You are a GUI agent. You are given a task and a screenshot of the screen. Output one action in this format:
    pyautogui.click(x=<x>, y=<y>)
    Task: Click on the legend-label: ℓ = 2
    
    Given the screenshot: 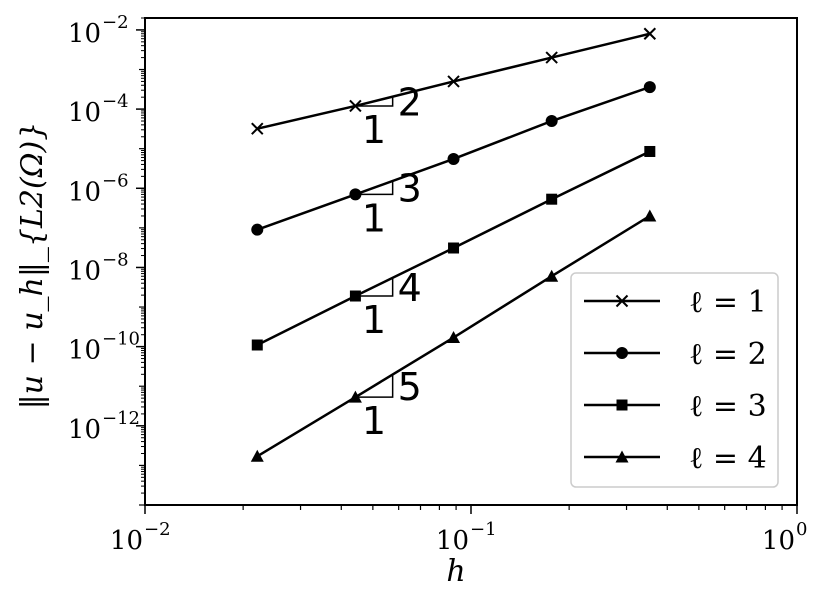 What is the action you would take?
    pyautogui.click(x=728, y=354)
    